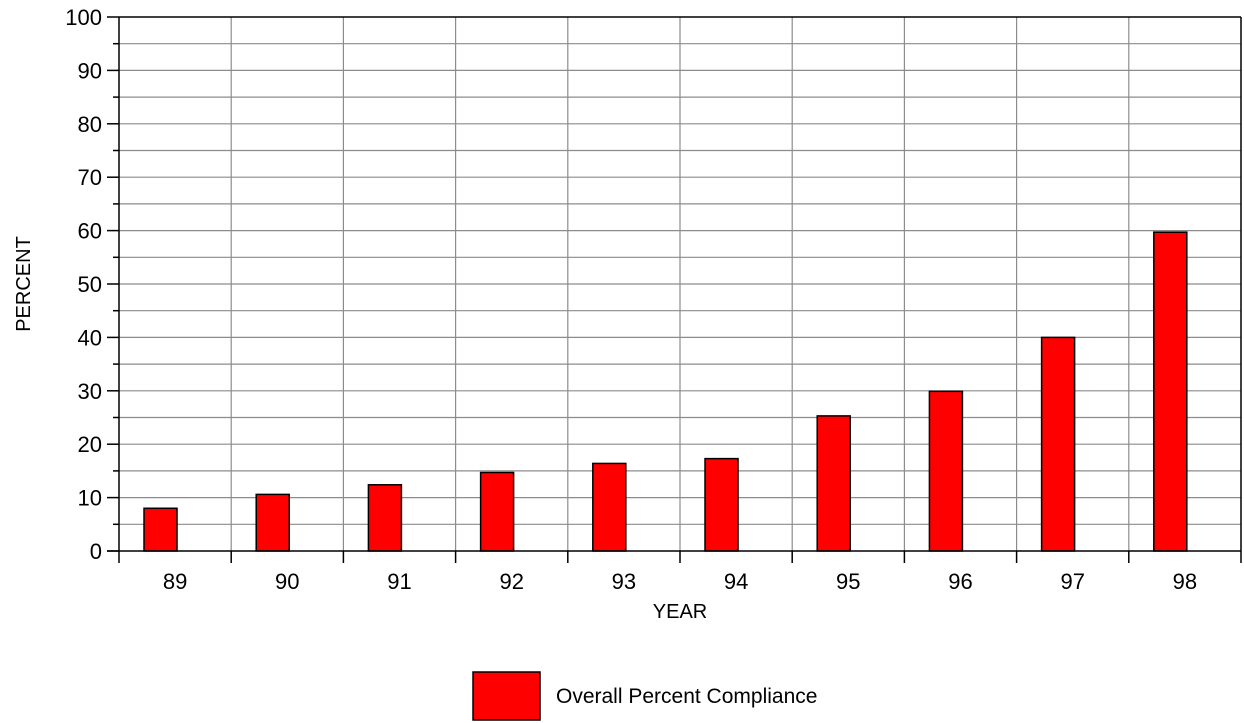  What do you see at coordinates (90, 337) in the screenshot?
I see `y-tick-label: 40` at bounding box center [90, 337].